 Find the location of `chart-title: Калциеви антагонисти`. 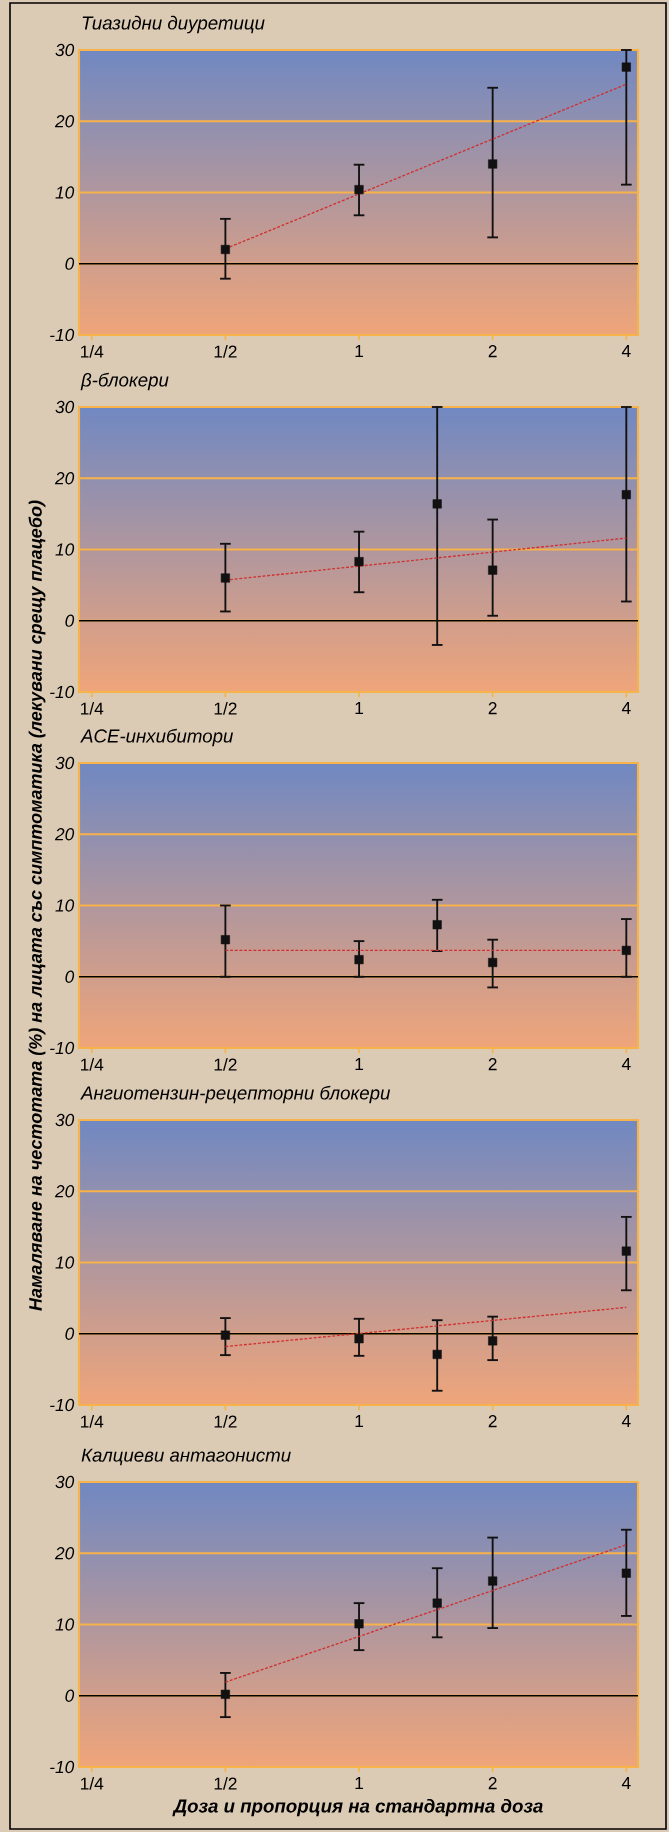

chart-title: Калциеви антагонисти is located at coordinates (186, 1457).